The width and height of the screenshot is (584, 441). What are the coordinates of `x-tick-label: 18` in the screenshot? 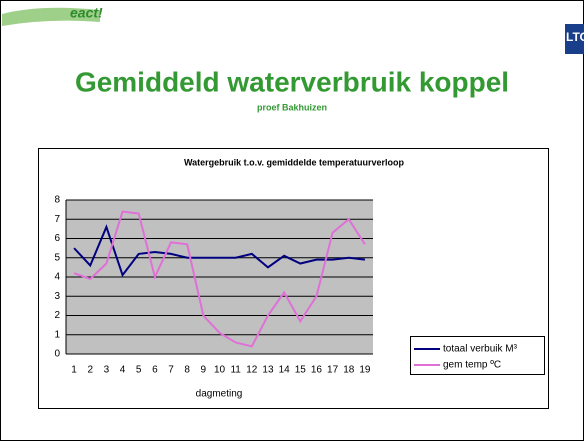 It's located at (349, 370).